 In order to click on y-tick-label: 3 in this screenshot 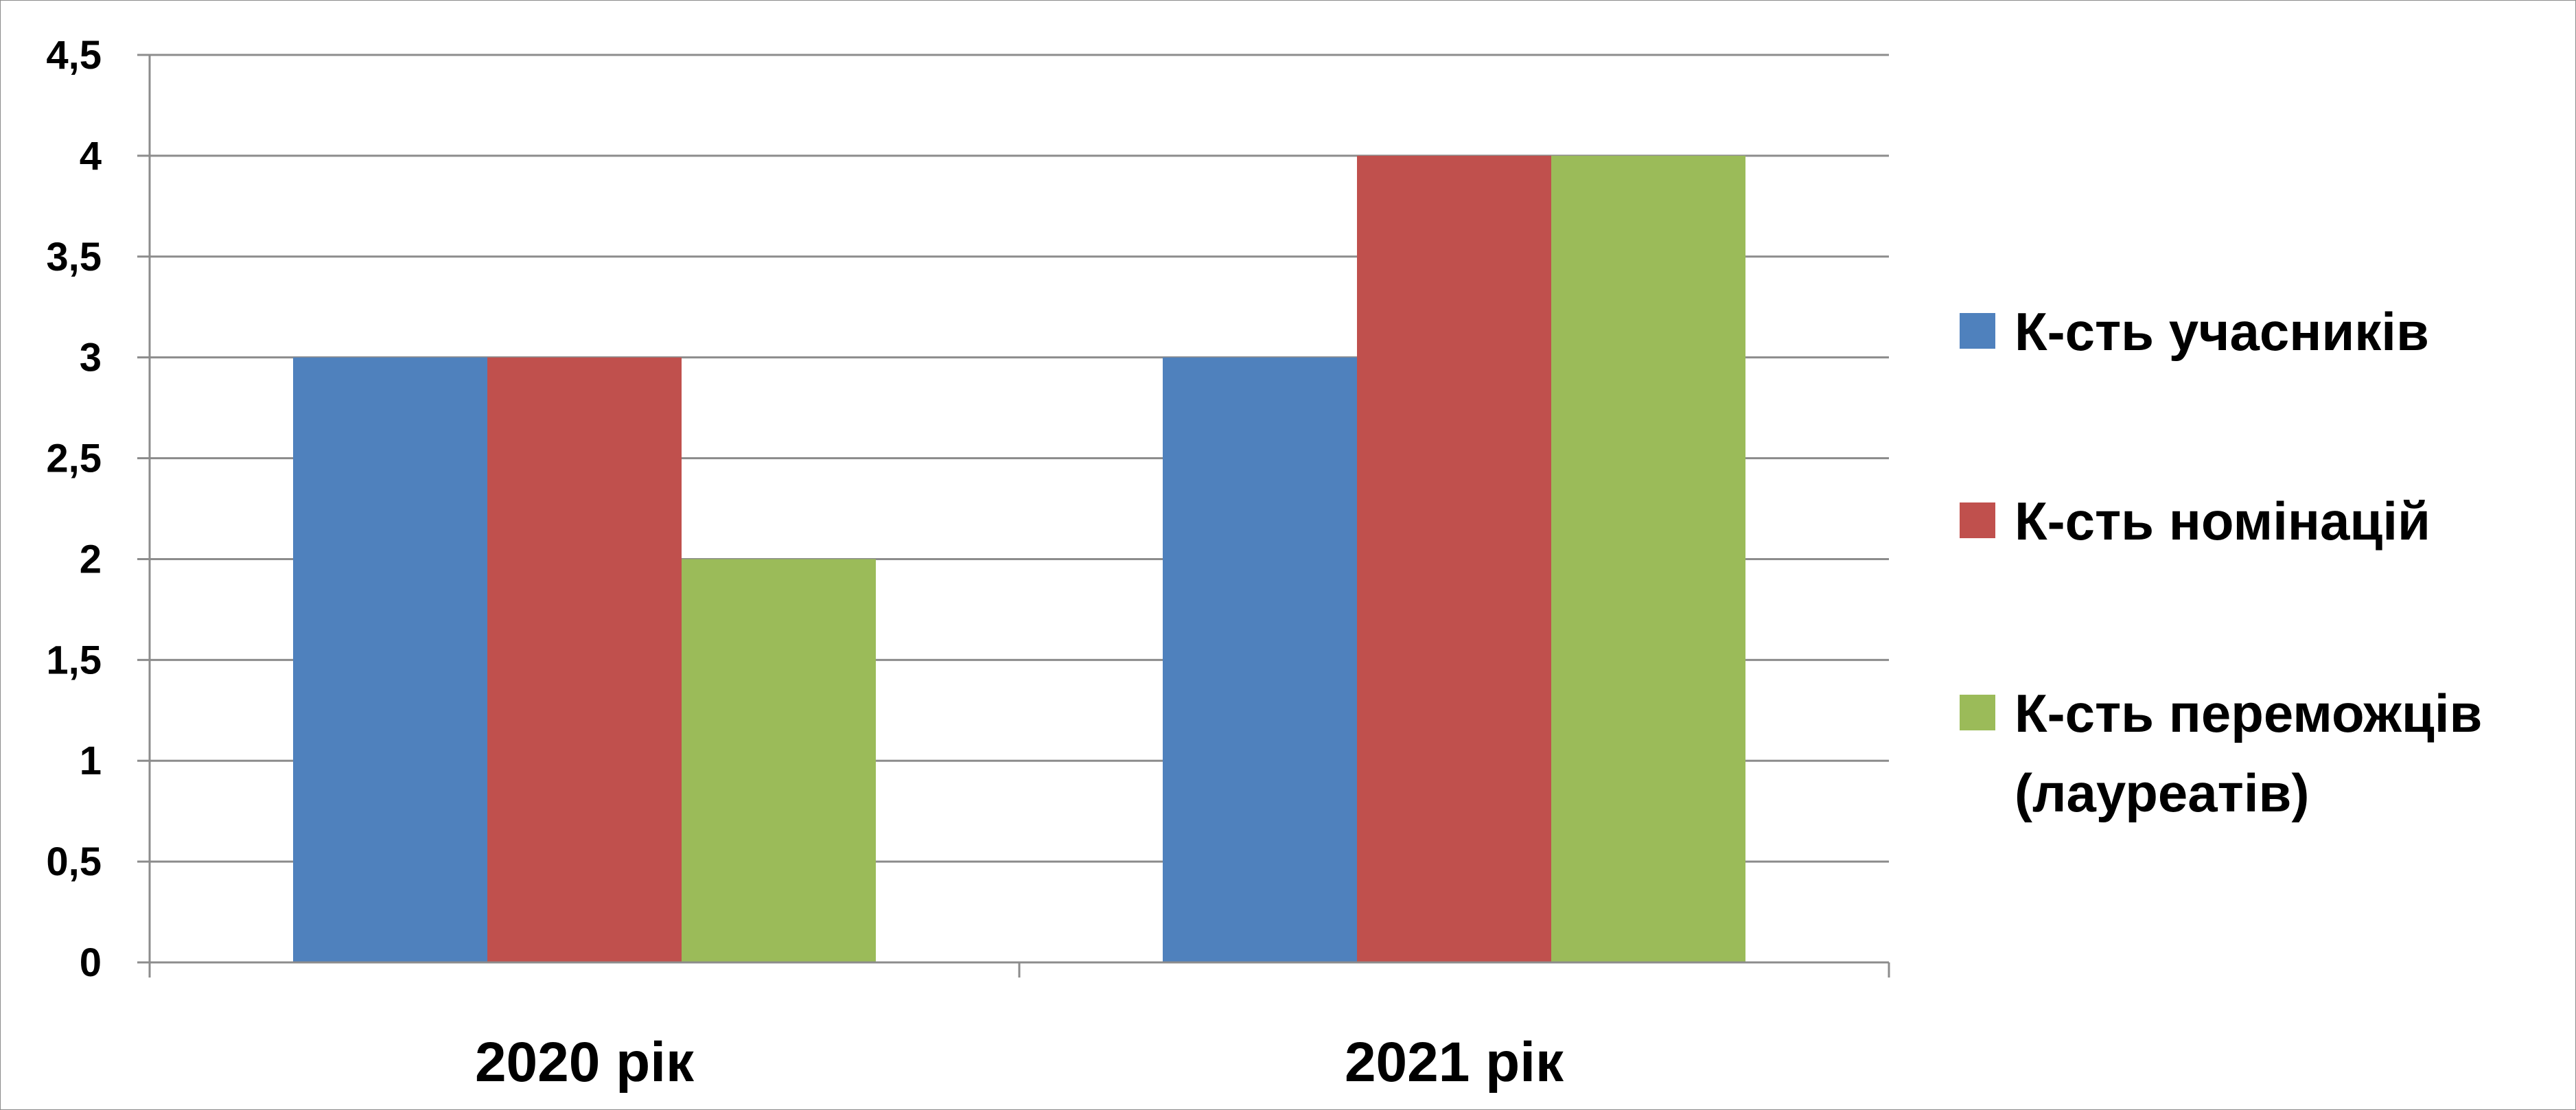, I will do `click(91, 358)`.